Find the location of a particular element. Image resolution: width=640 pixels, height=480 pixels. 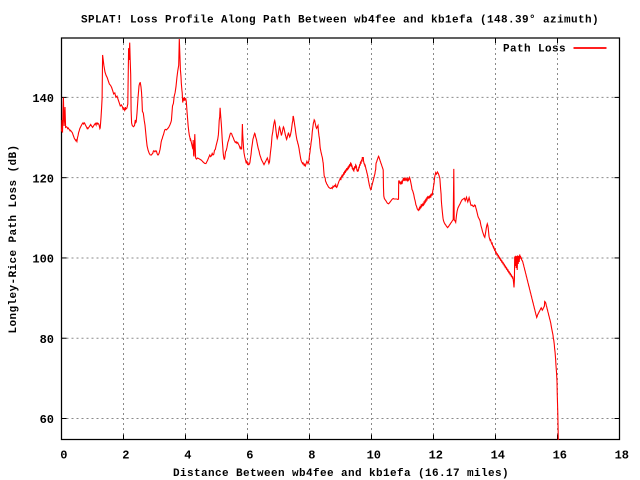

svg-text: 14 is located at coordinates (498, 455).